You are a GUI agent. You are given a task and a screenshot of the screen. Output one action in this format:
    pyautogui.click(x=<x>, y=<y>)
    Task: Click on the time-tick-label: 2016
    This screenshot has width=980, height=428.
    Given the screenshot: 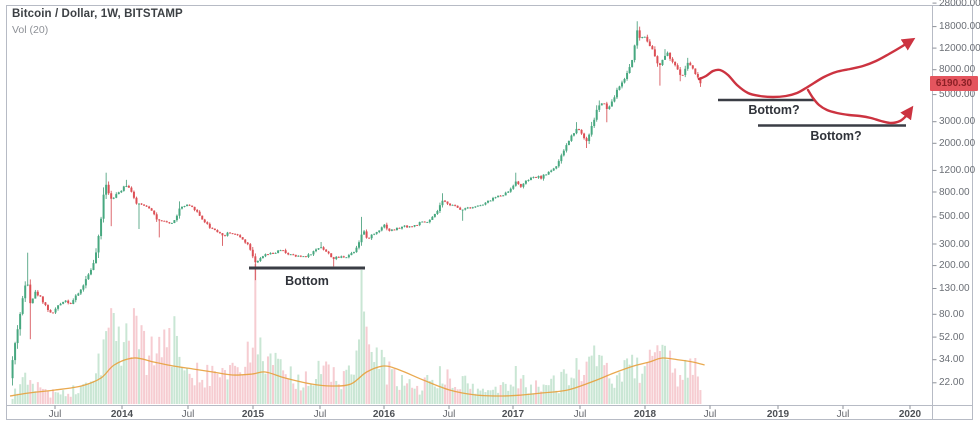 What is the action you would take?
    pyautogui.click(x=384, y=414)
    